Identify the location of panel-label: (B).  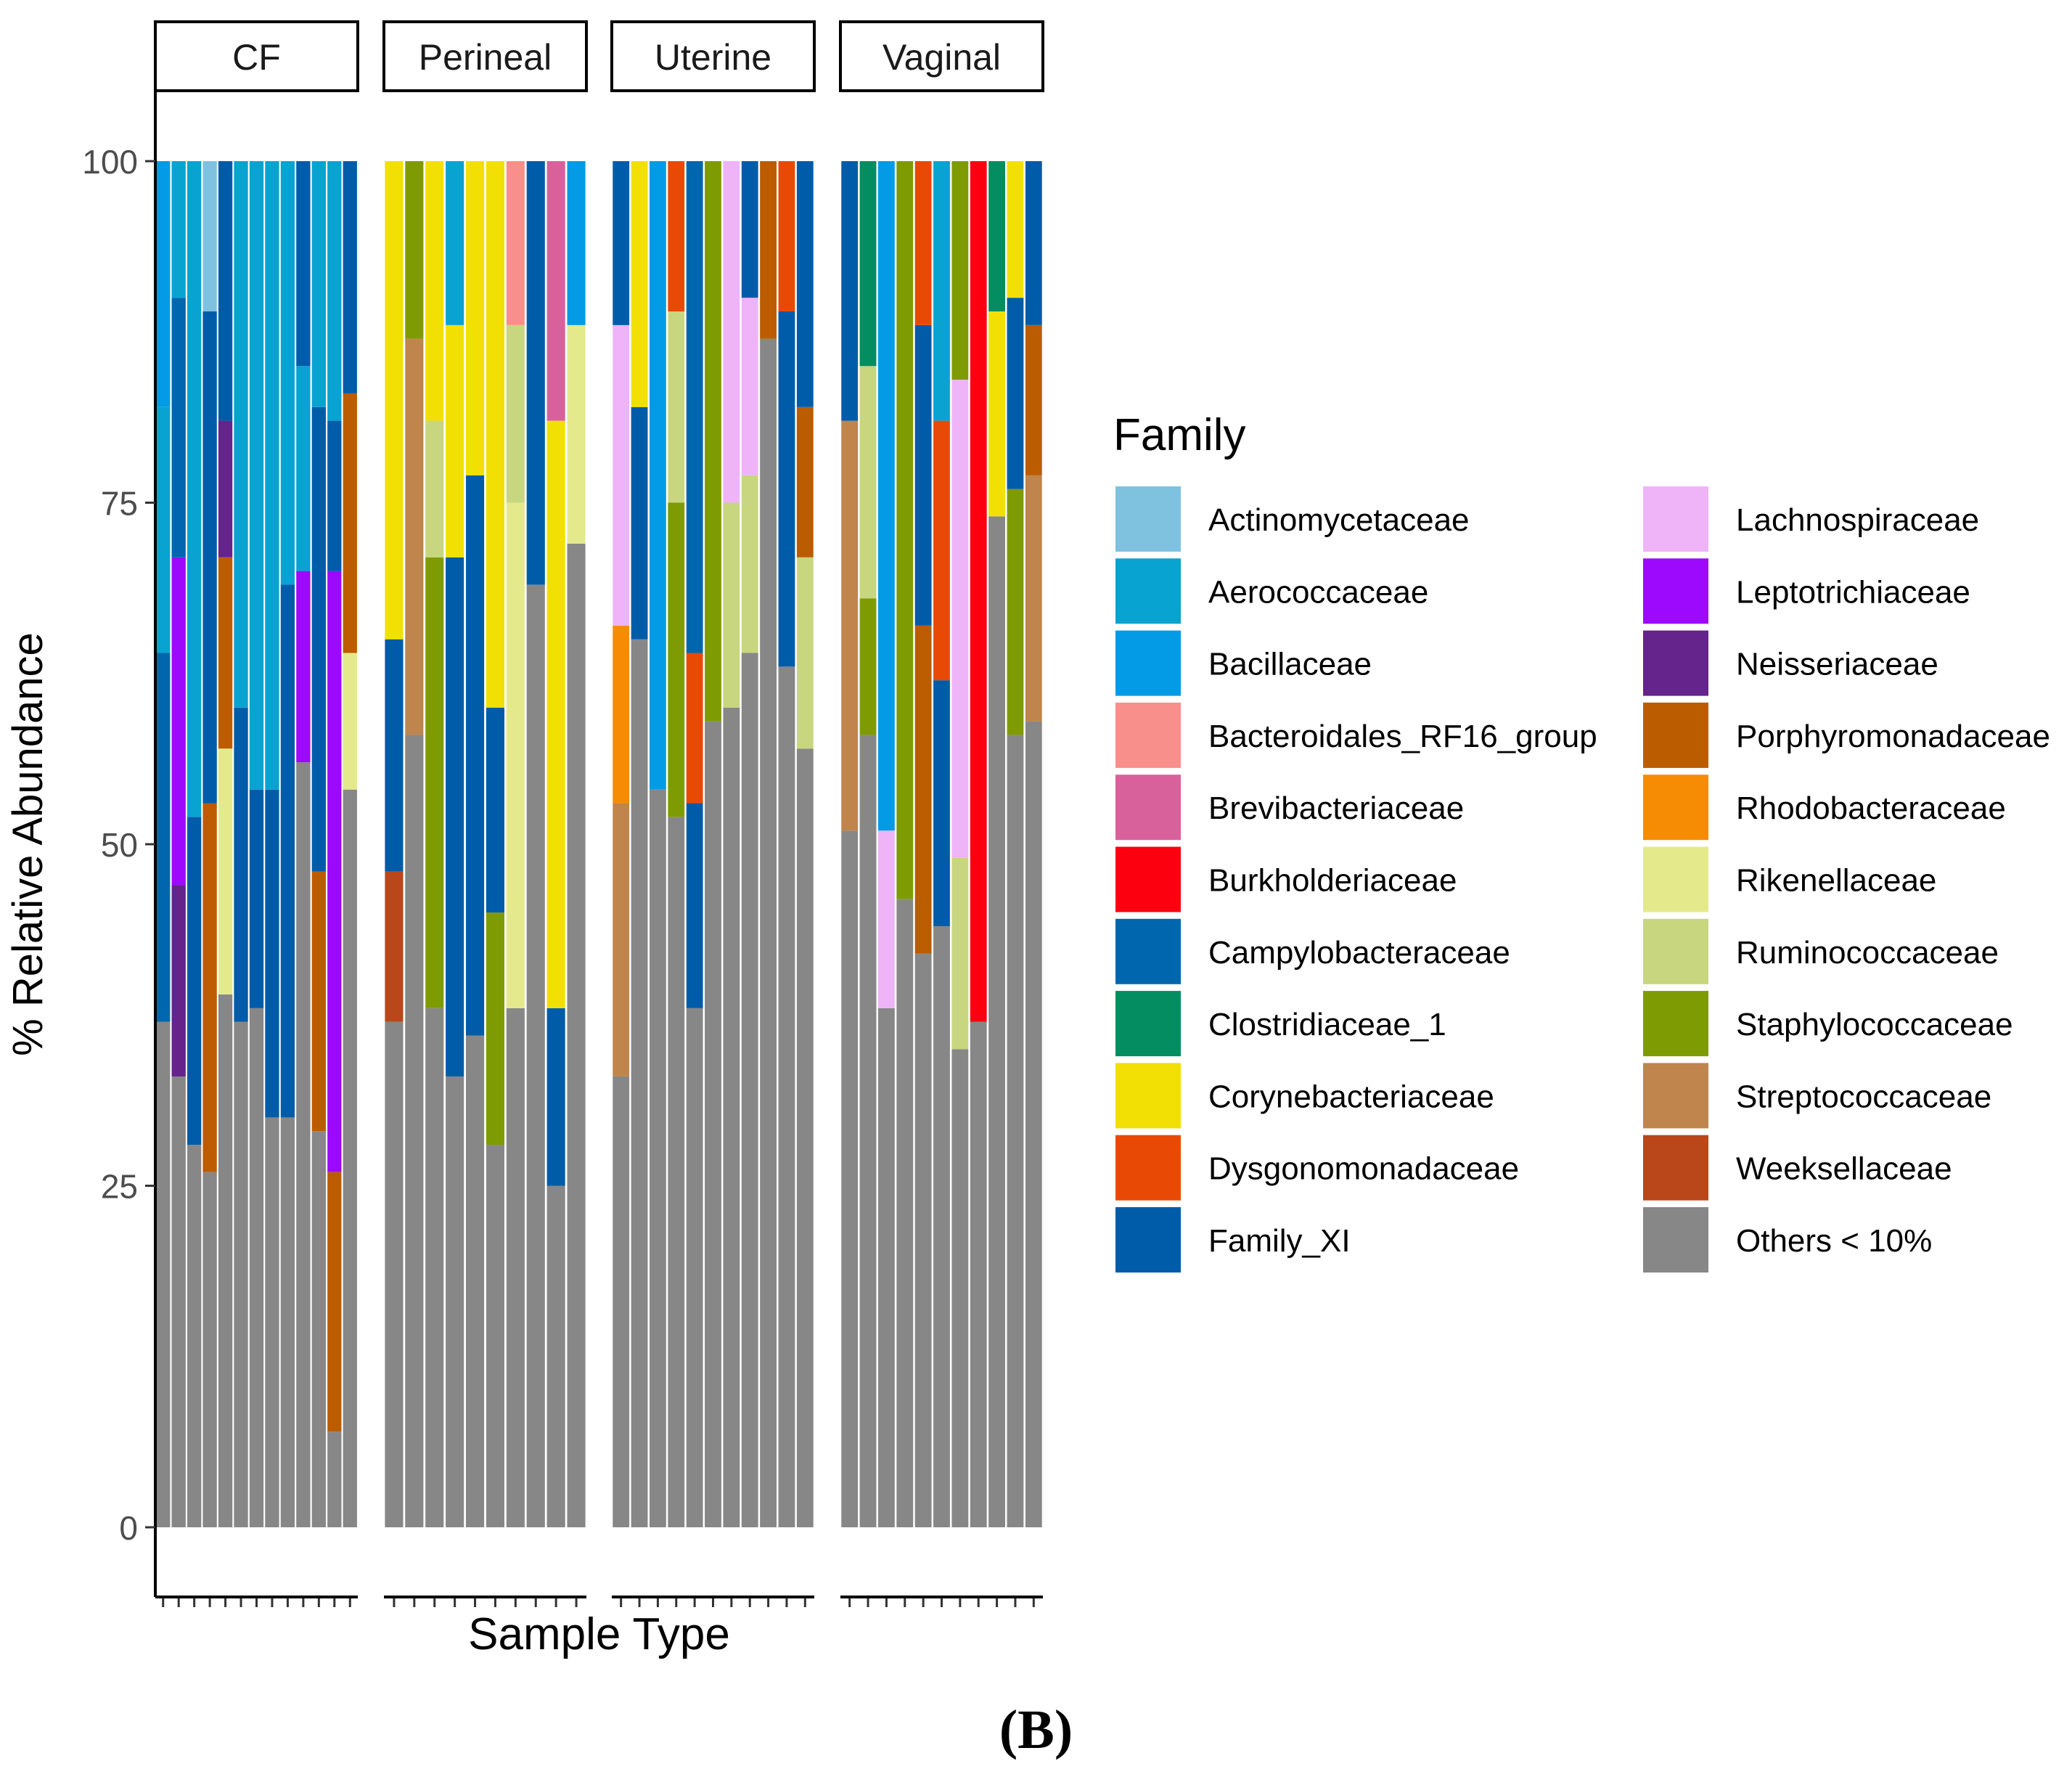
(1036, 1729).